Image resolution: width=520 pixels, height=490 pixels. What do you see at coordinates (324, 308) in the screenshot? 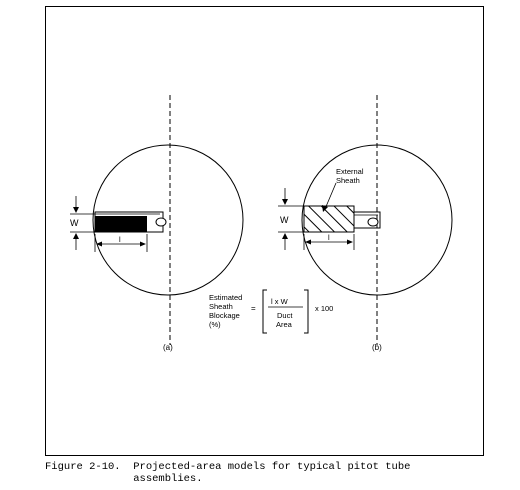
I see `formula-multiplier: x 100` at bounding box center [324, 308].